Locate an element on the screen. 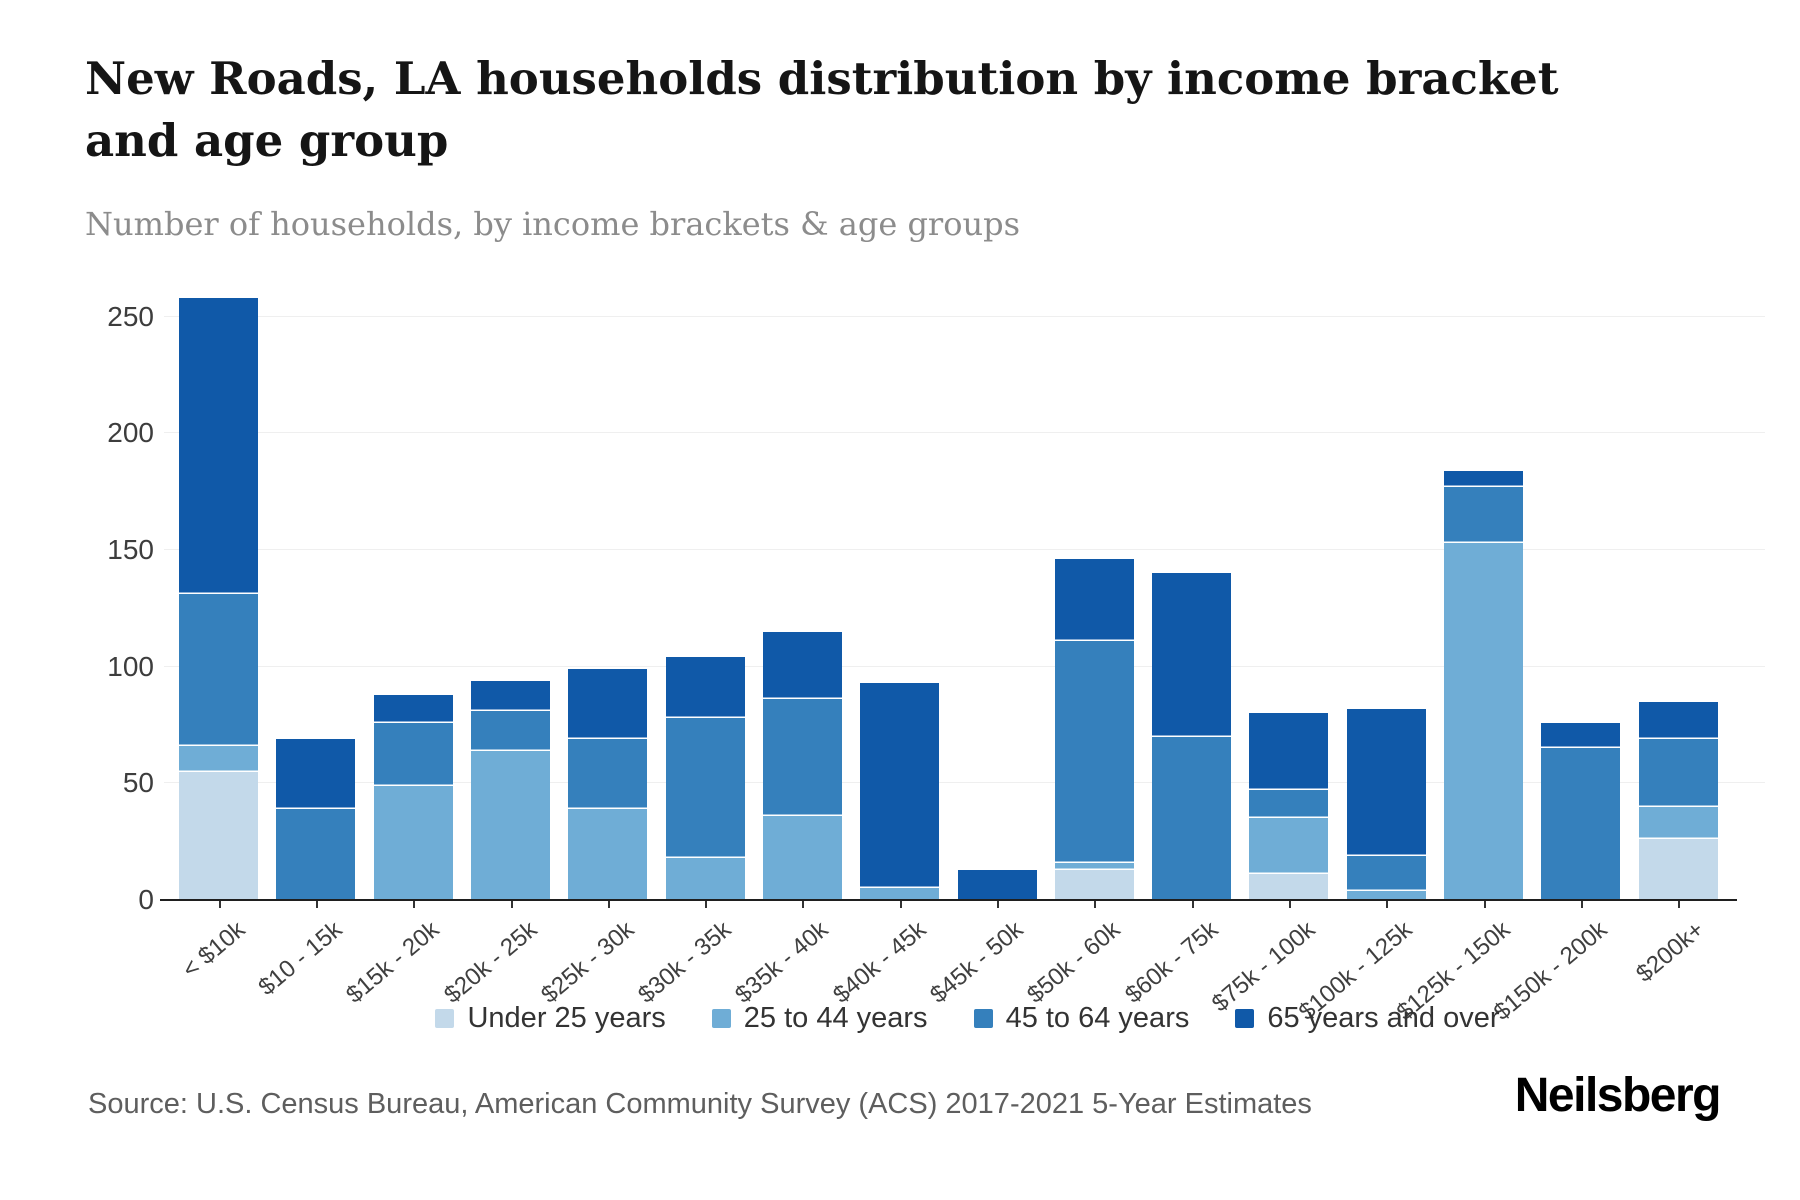 This screenshot has width=1800, height=1200. bar-$45k - 50k is located at coordinates (997, 884).